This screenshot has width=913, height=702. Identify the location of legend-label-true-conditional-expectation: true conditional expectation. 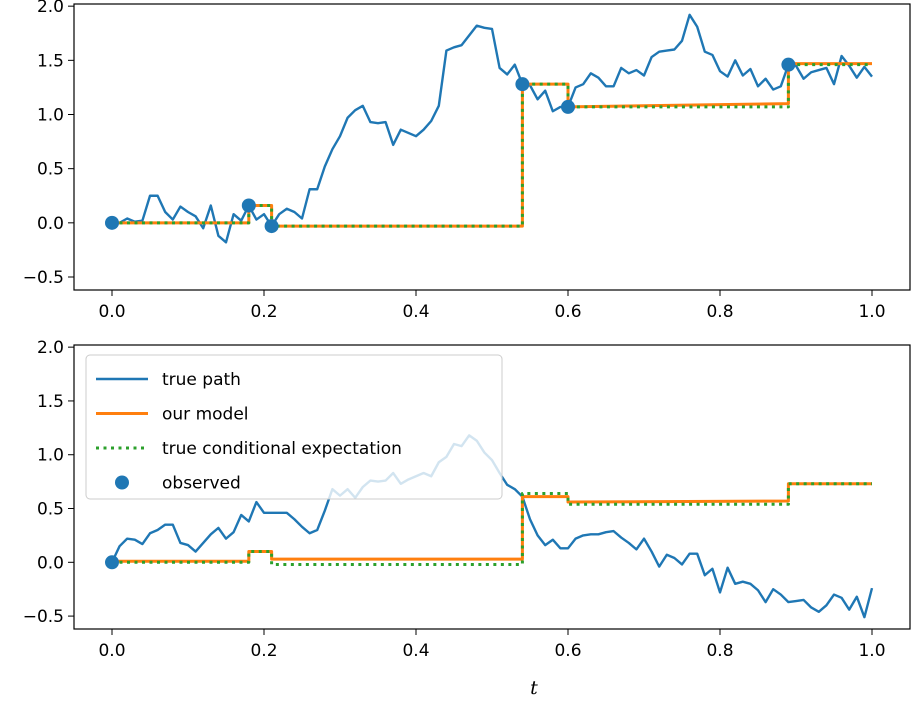
(282, 449).